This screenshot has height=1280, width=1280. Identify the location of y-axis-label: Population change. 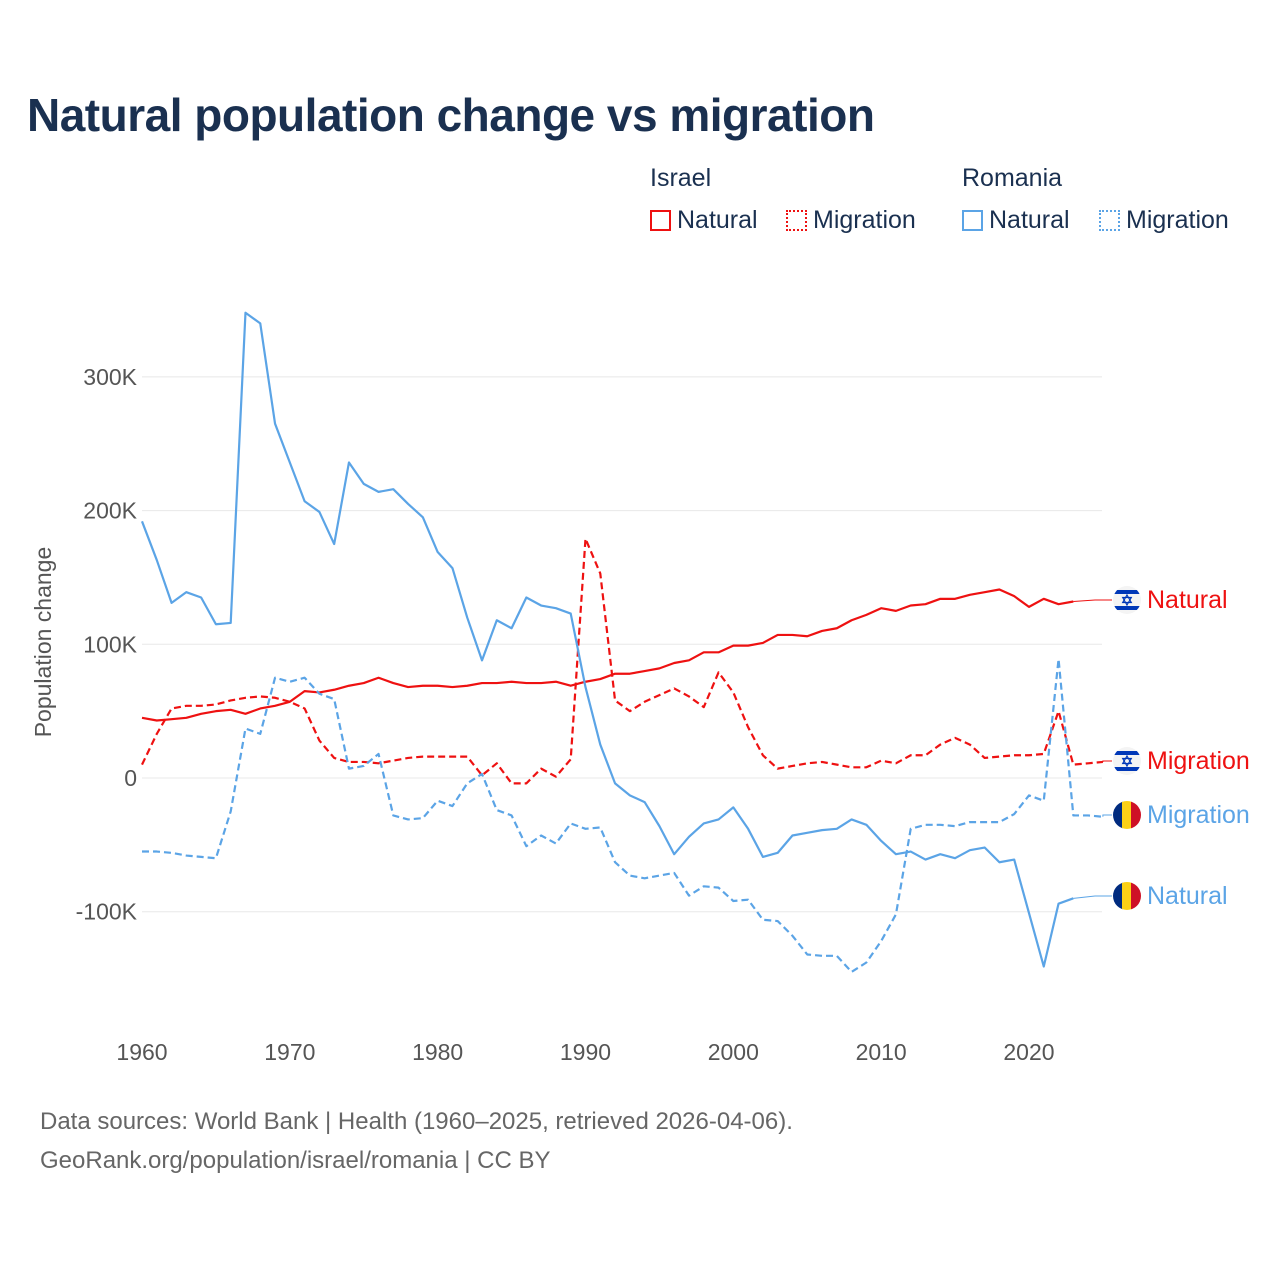
(43, 642).